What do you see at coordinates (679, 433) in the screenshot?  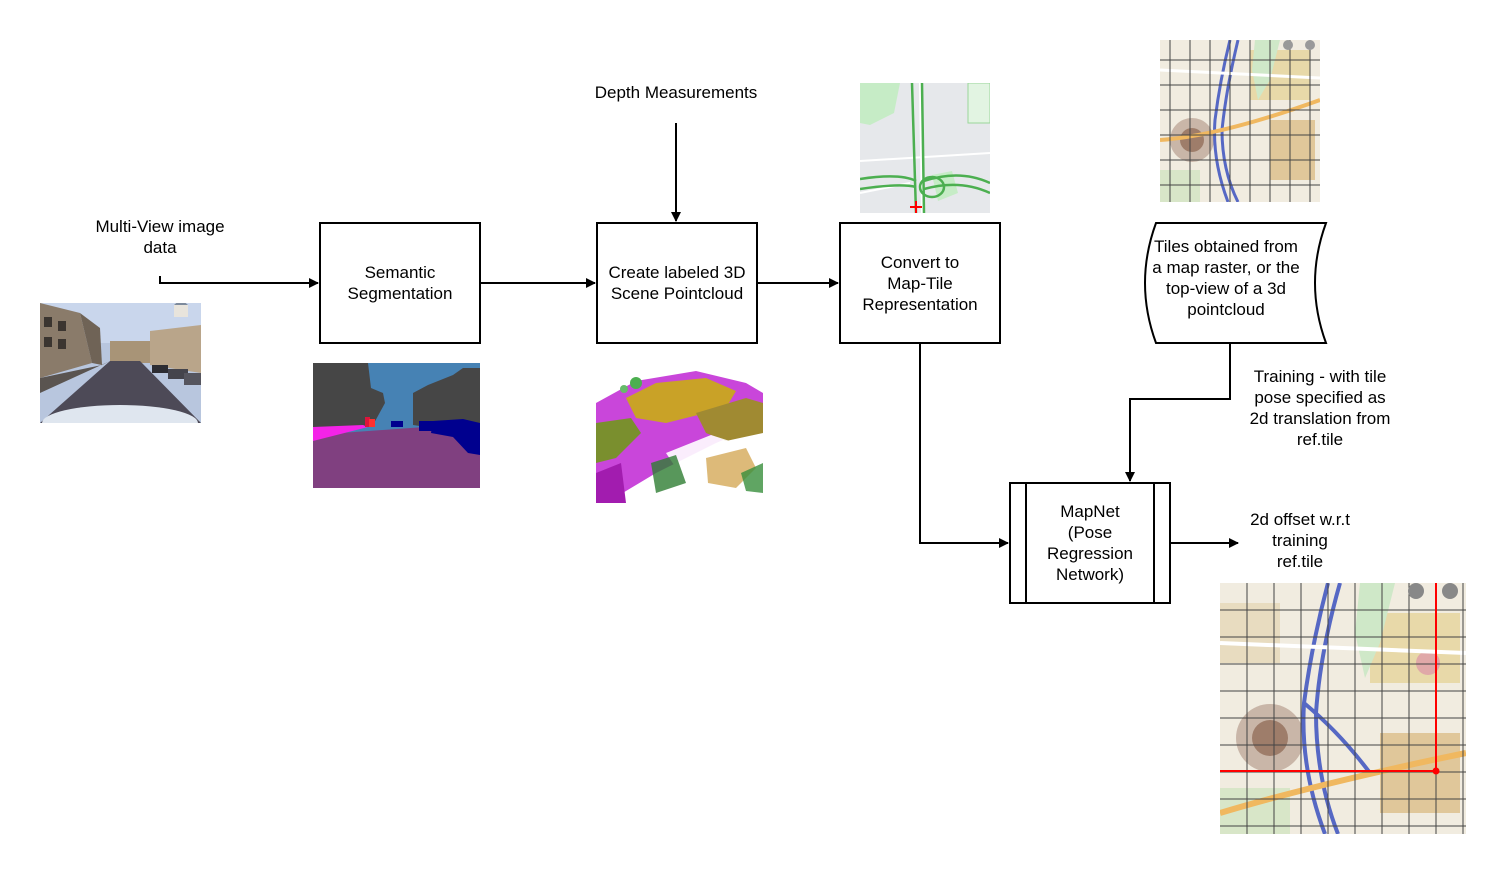 I see `pointcloud-render-icon` at bounding box center [679, 433].